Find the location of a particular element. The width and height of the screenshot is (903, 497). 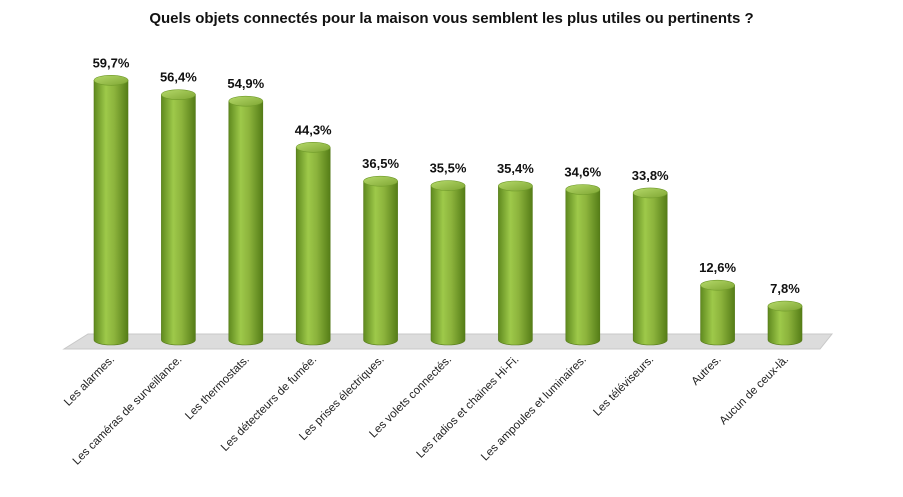

value-label-9: 33,8% is located at coordinates (650, 175).